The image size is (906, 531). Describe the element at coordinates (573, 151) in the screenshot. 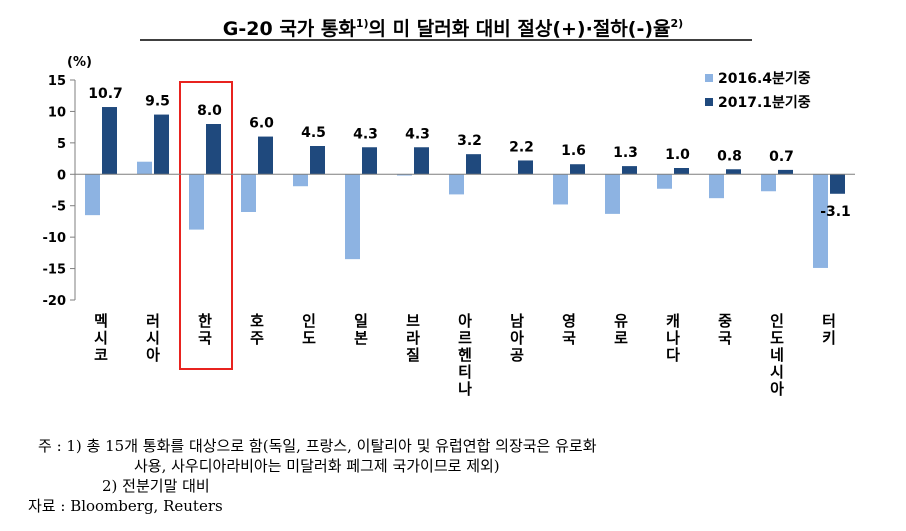

I see `data-label: 1.6` at that location.